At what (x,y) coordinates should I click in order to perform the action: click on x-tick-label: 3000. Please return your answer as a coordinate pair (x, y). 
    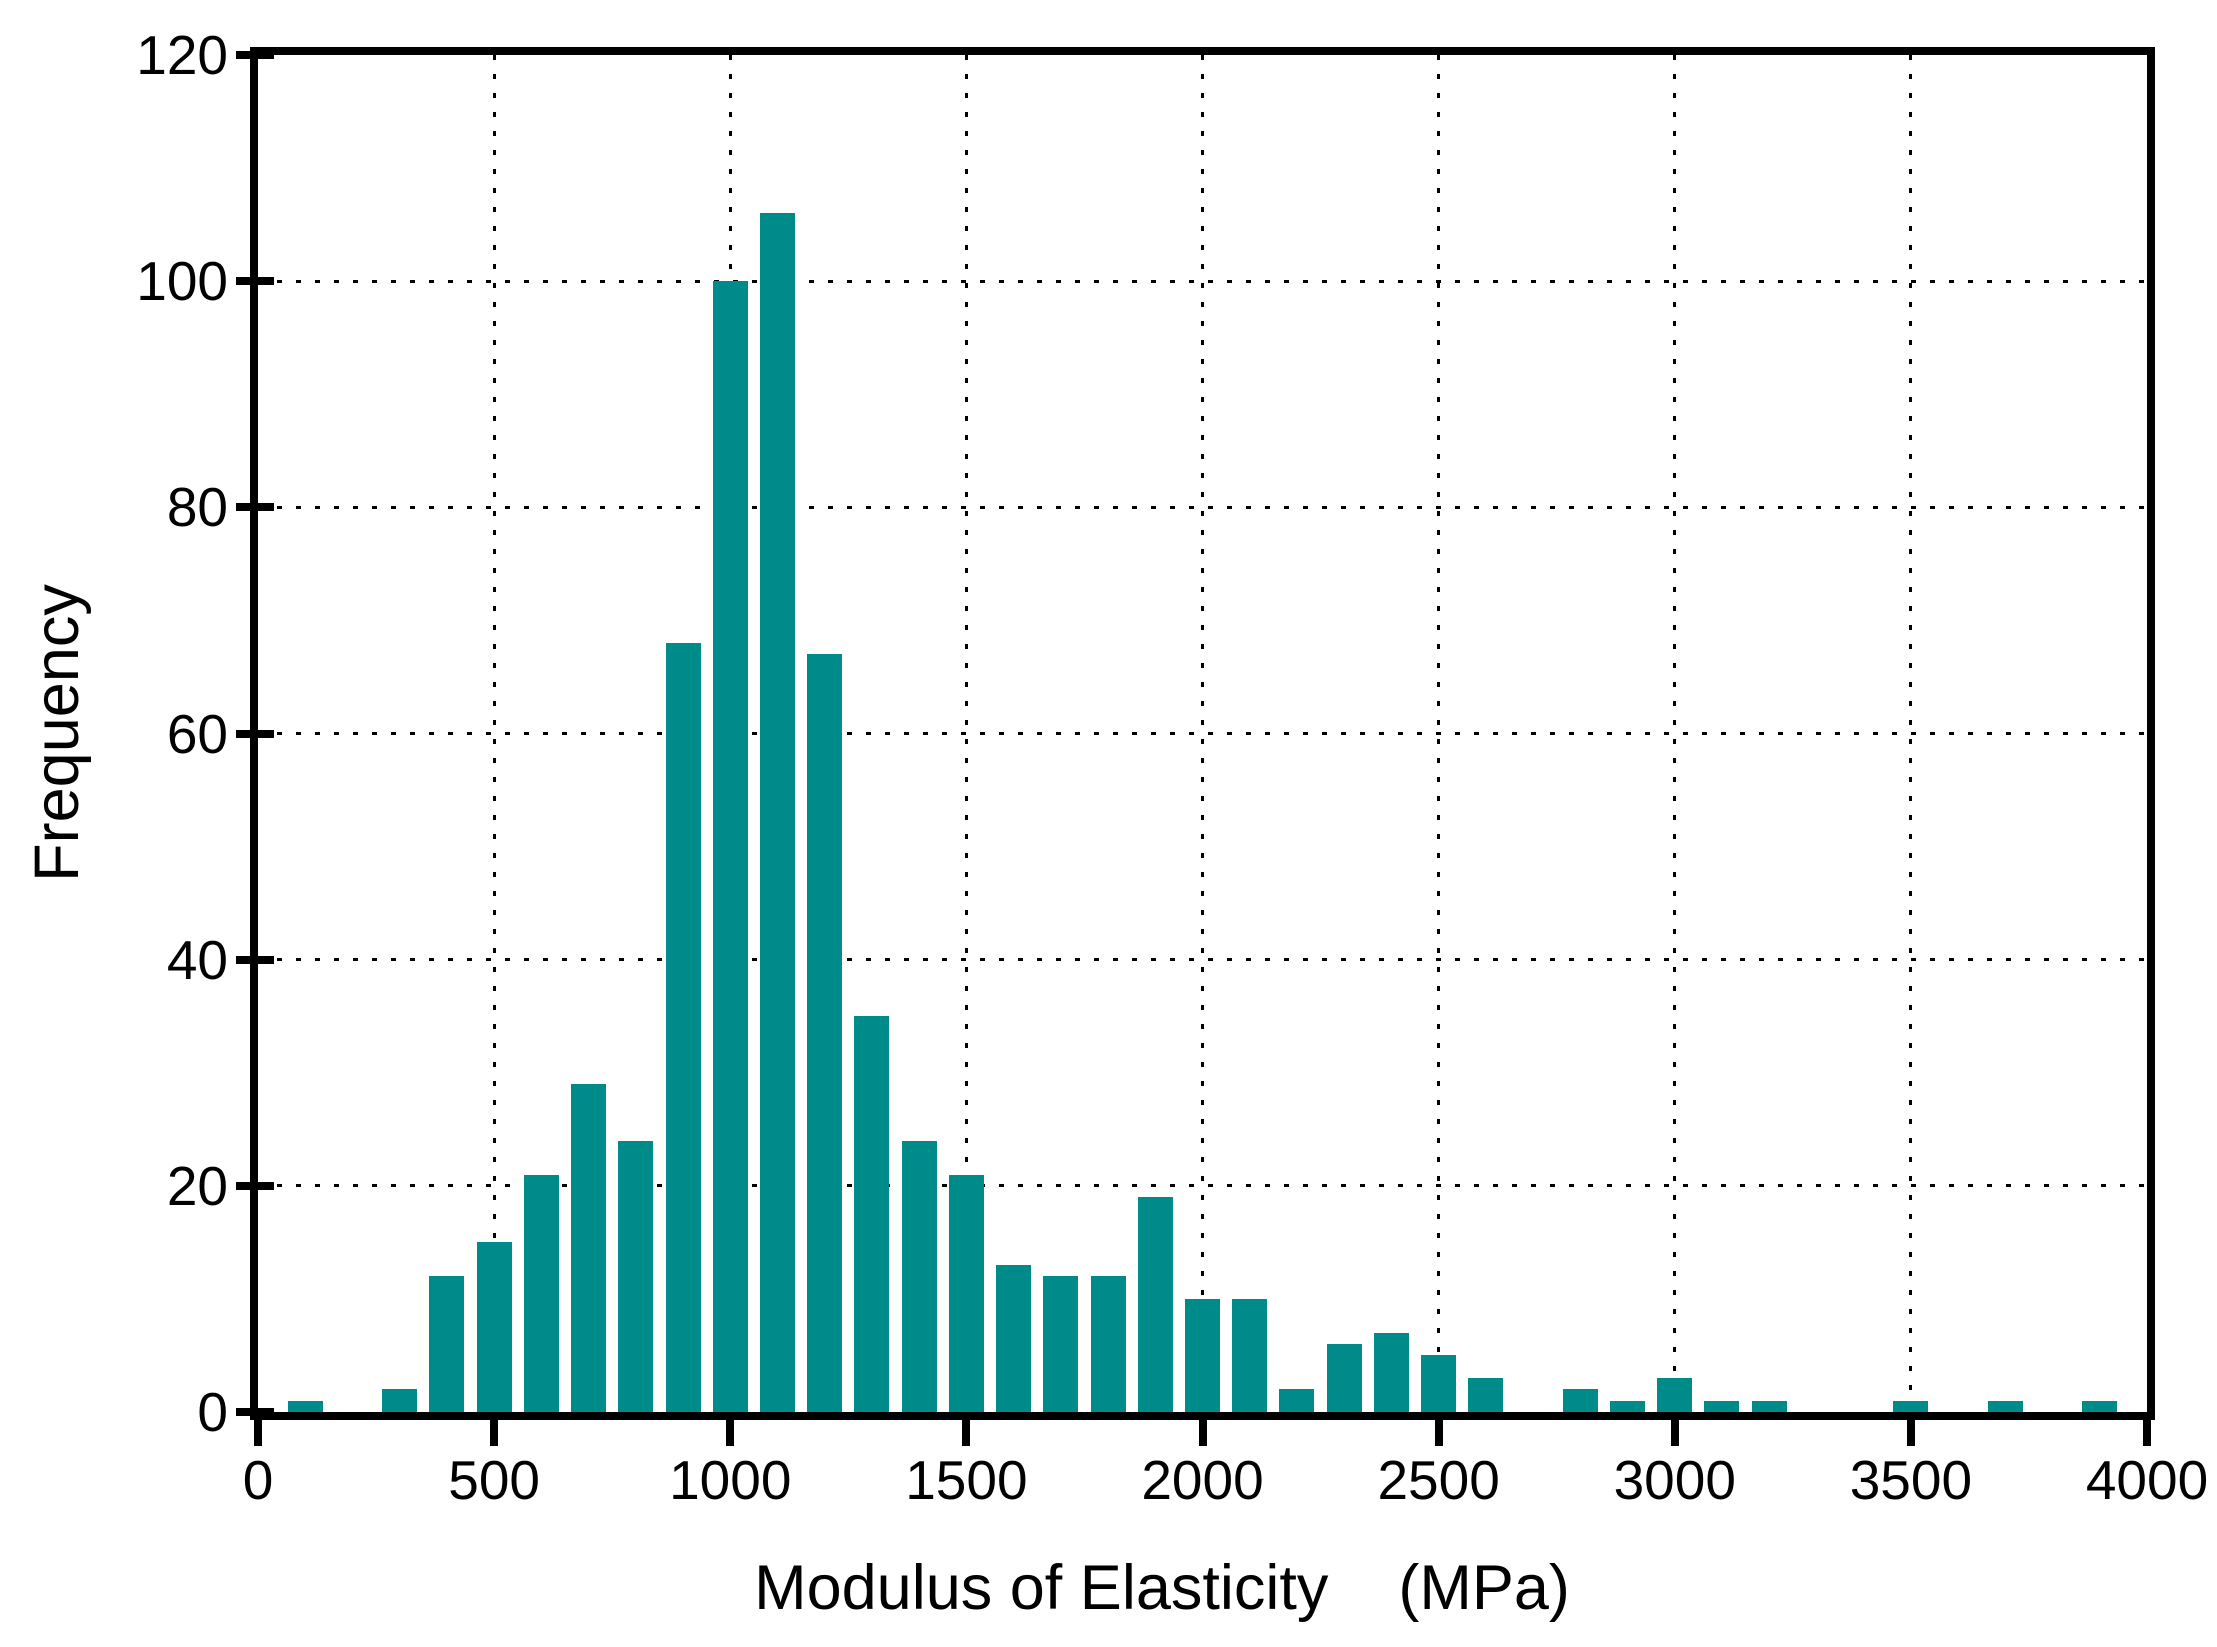
    Looking at the image, I should click on (1674, 1480).